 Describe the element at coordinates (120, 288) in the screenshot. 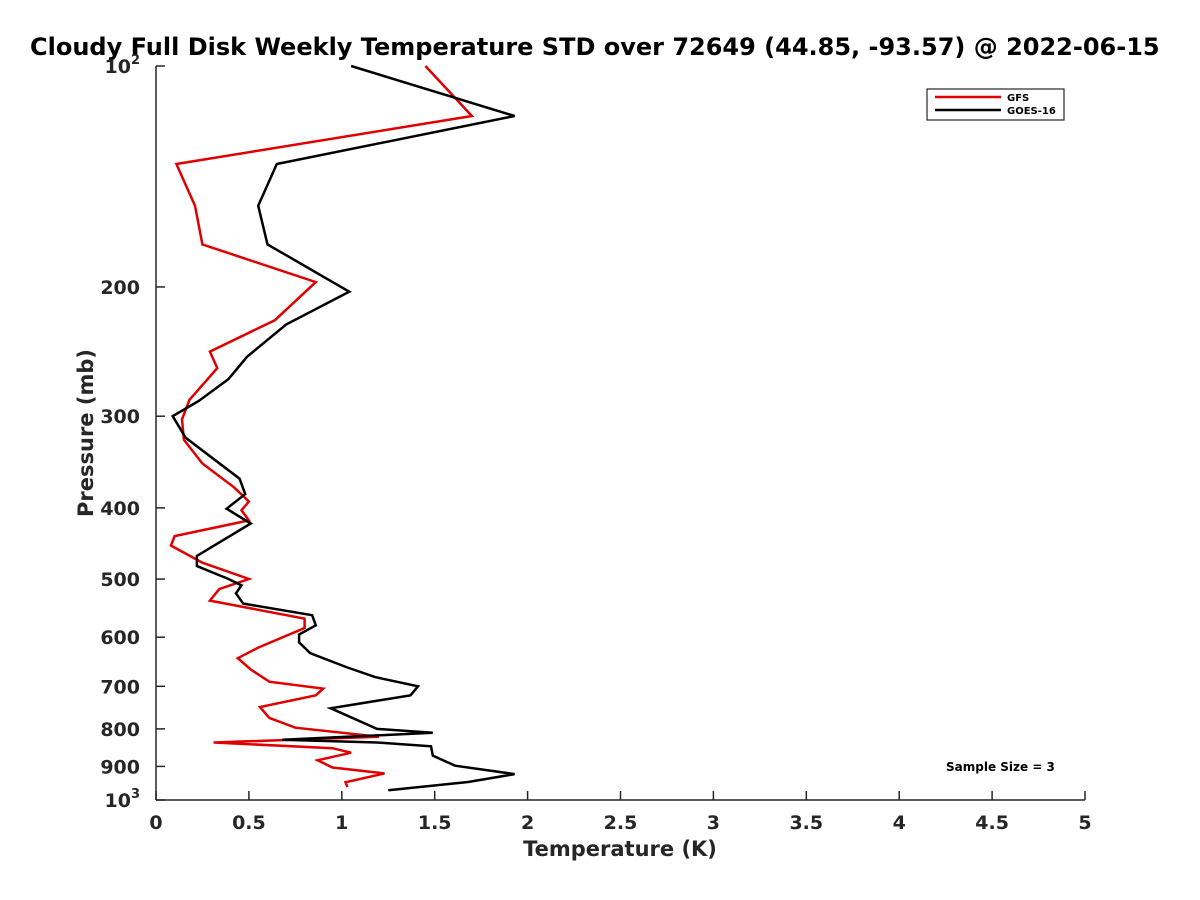

I see `y-tick-label: 200` at that location.